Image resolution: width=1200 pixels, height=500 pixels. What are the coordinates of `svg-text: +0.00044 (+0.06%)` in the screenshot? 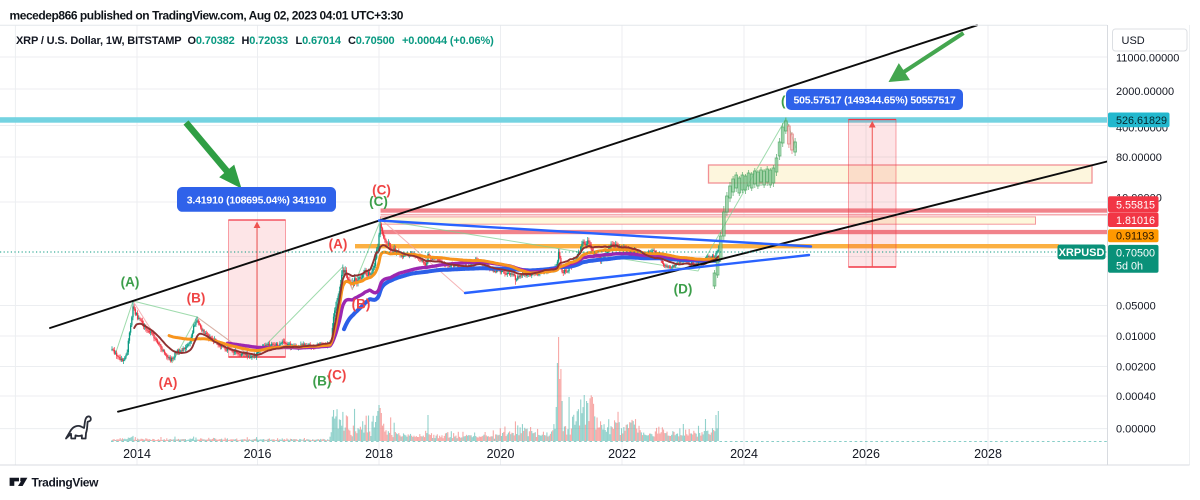 It's located at (448, 41).